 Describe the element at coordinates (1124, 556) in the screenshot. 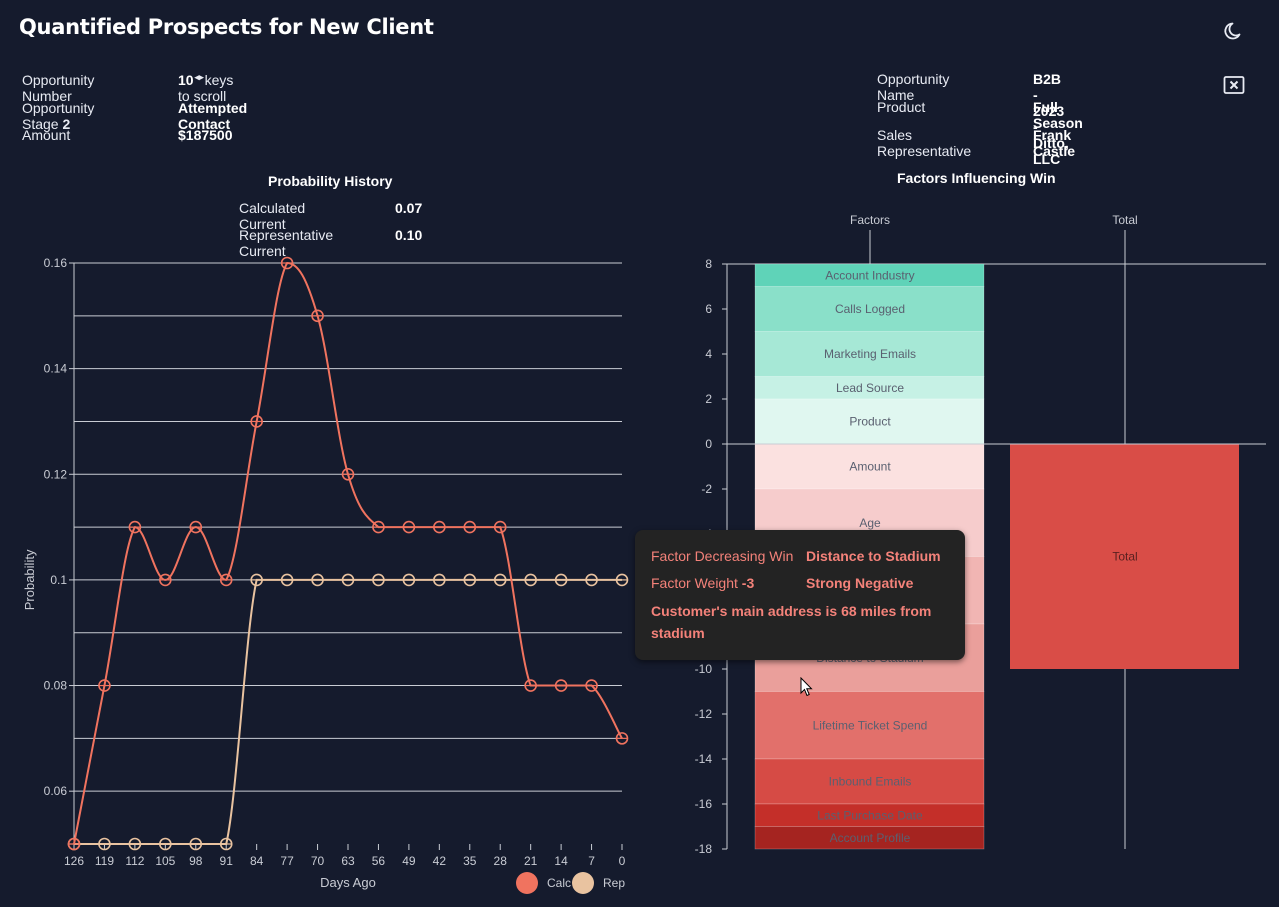

I see `total-bar` at that location.